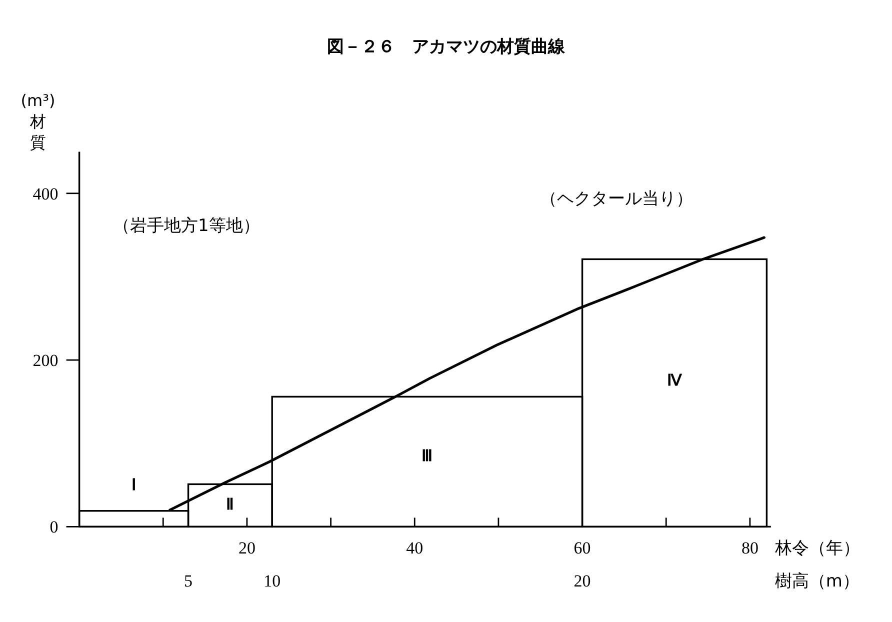  What do you see at coordinates (188, 581) in the screenshot?
I see `text: 5` at bounding box center [188, 581].